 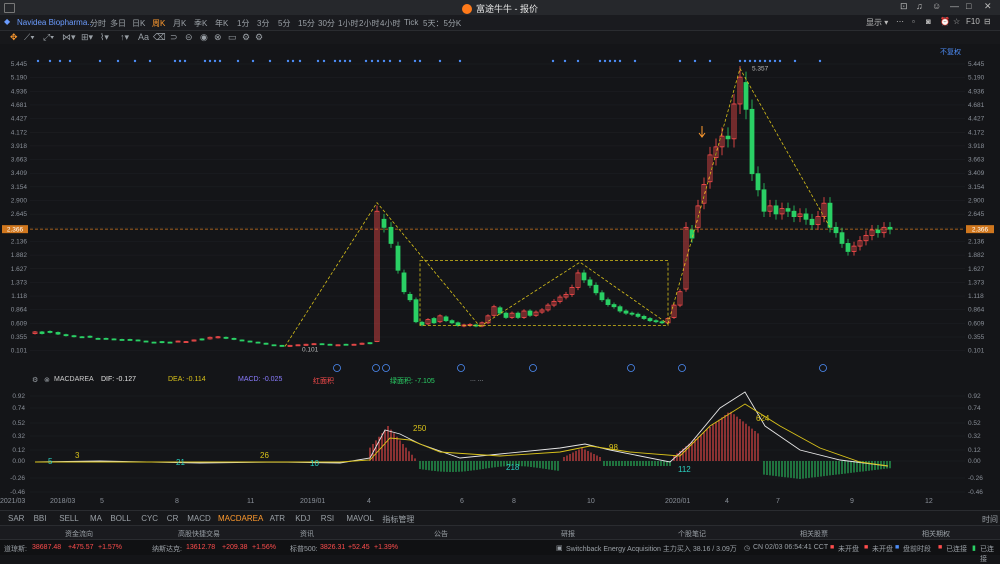 What do you see at coordinates (950, 52) in the screenshot?
I see `adjust-label: 不复权` at bounding box center [950, 52].